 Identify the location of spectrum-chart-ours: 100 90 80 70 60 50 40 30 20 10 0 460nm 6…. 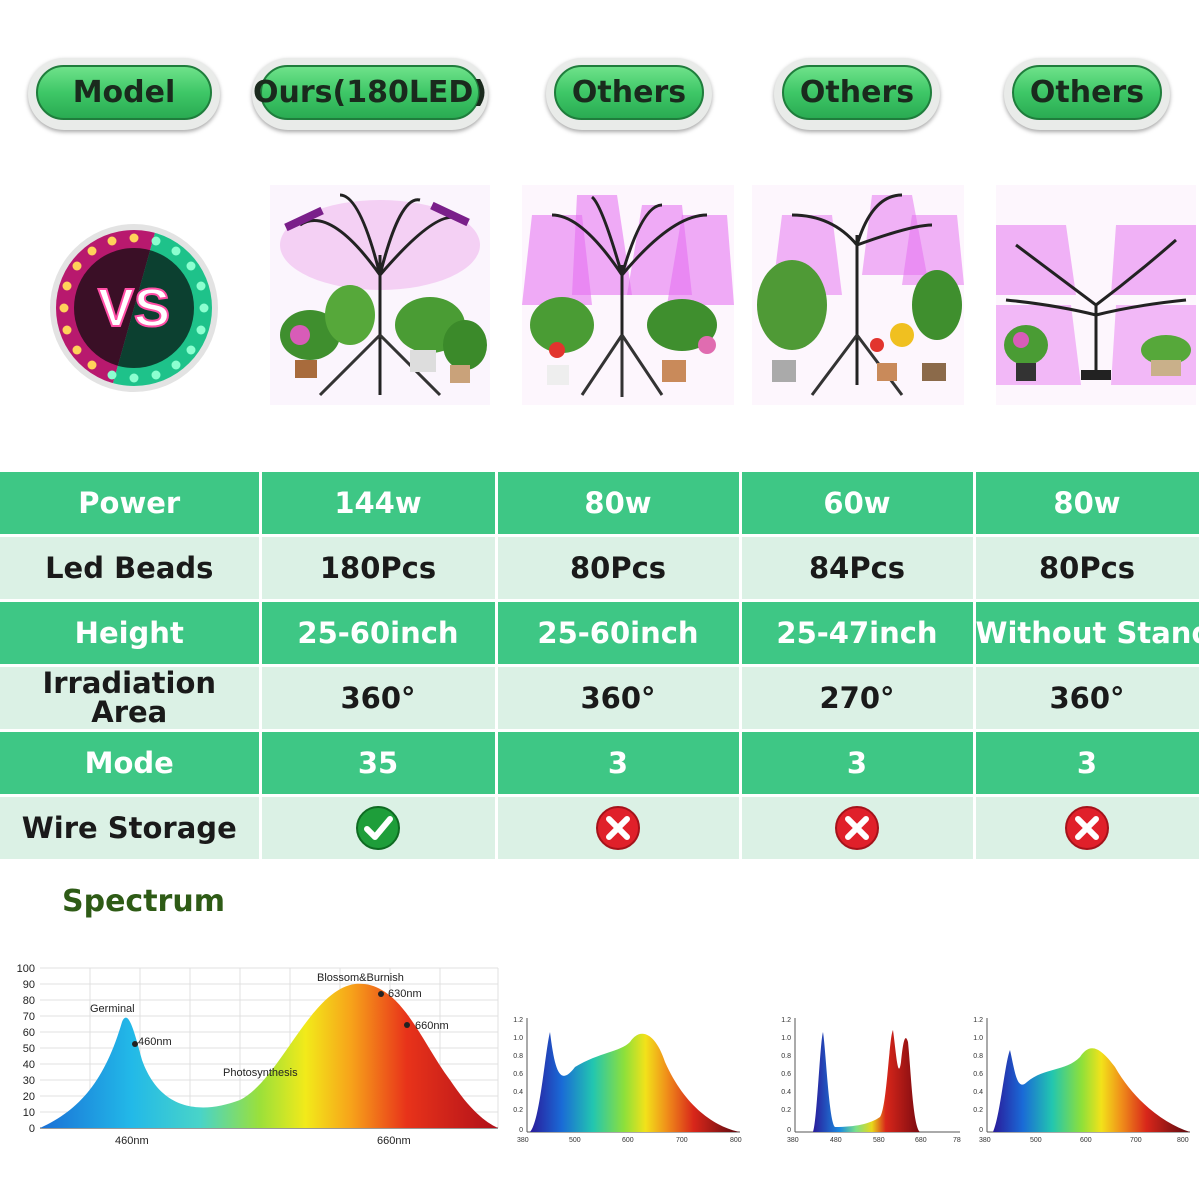
(258, 1055).